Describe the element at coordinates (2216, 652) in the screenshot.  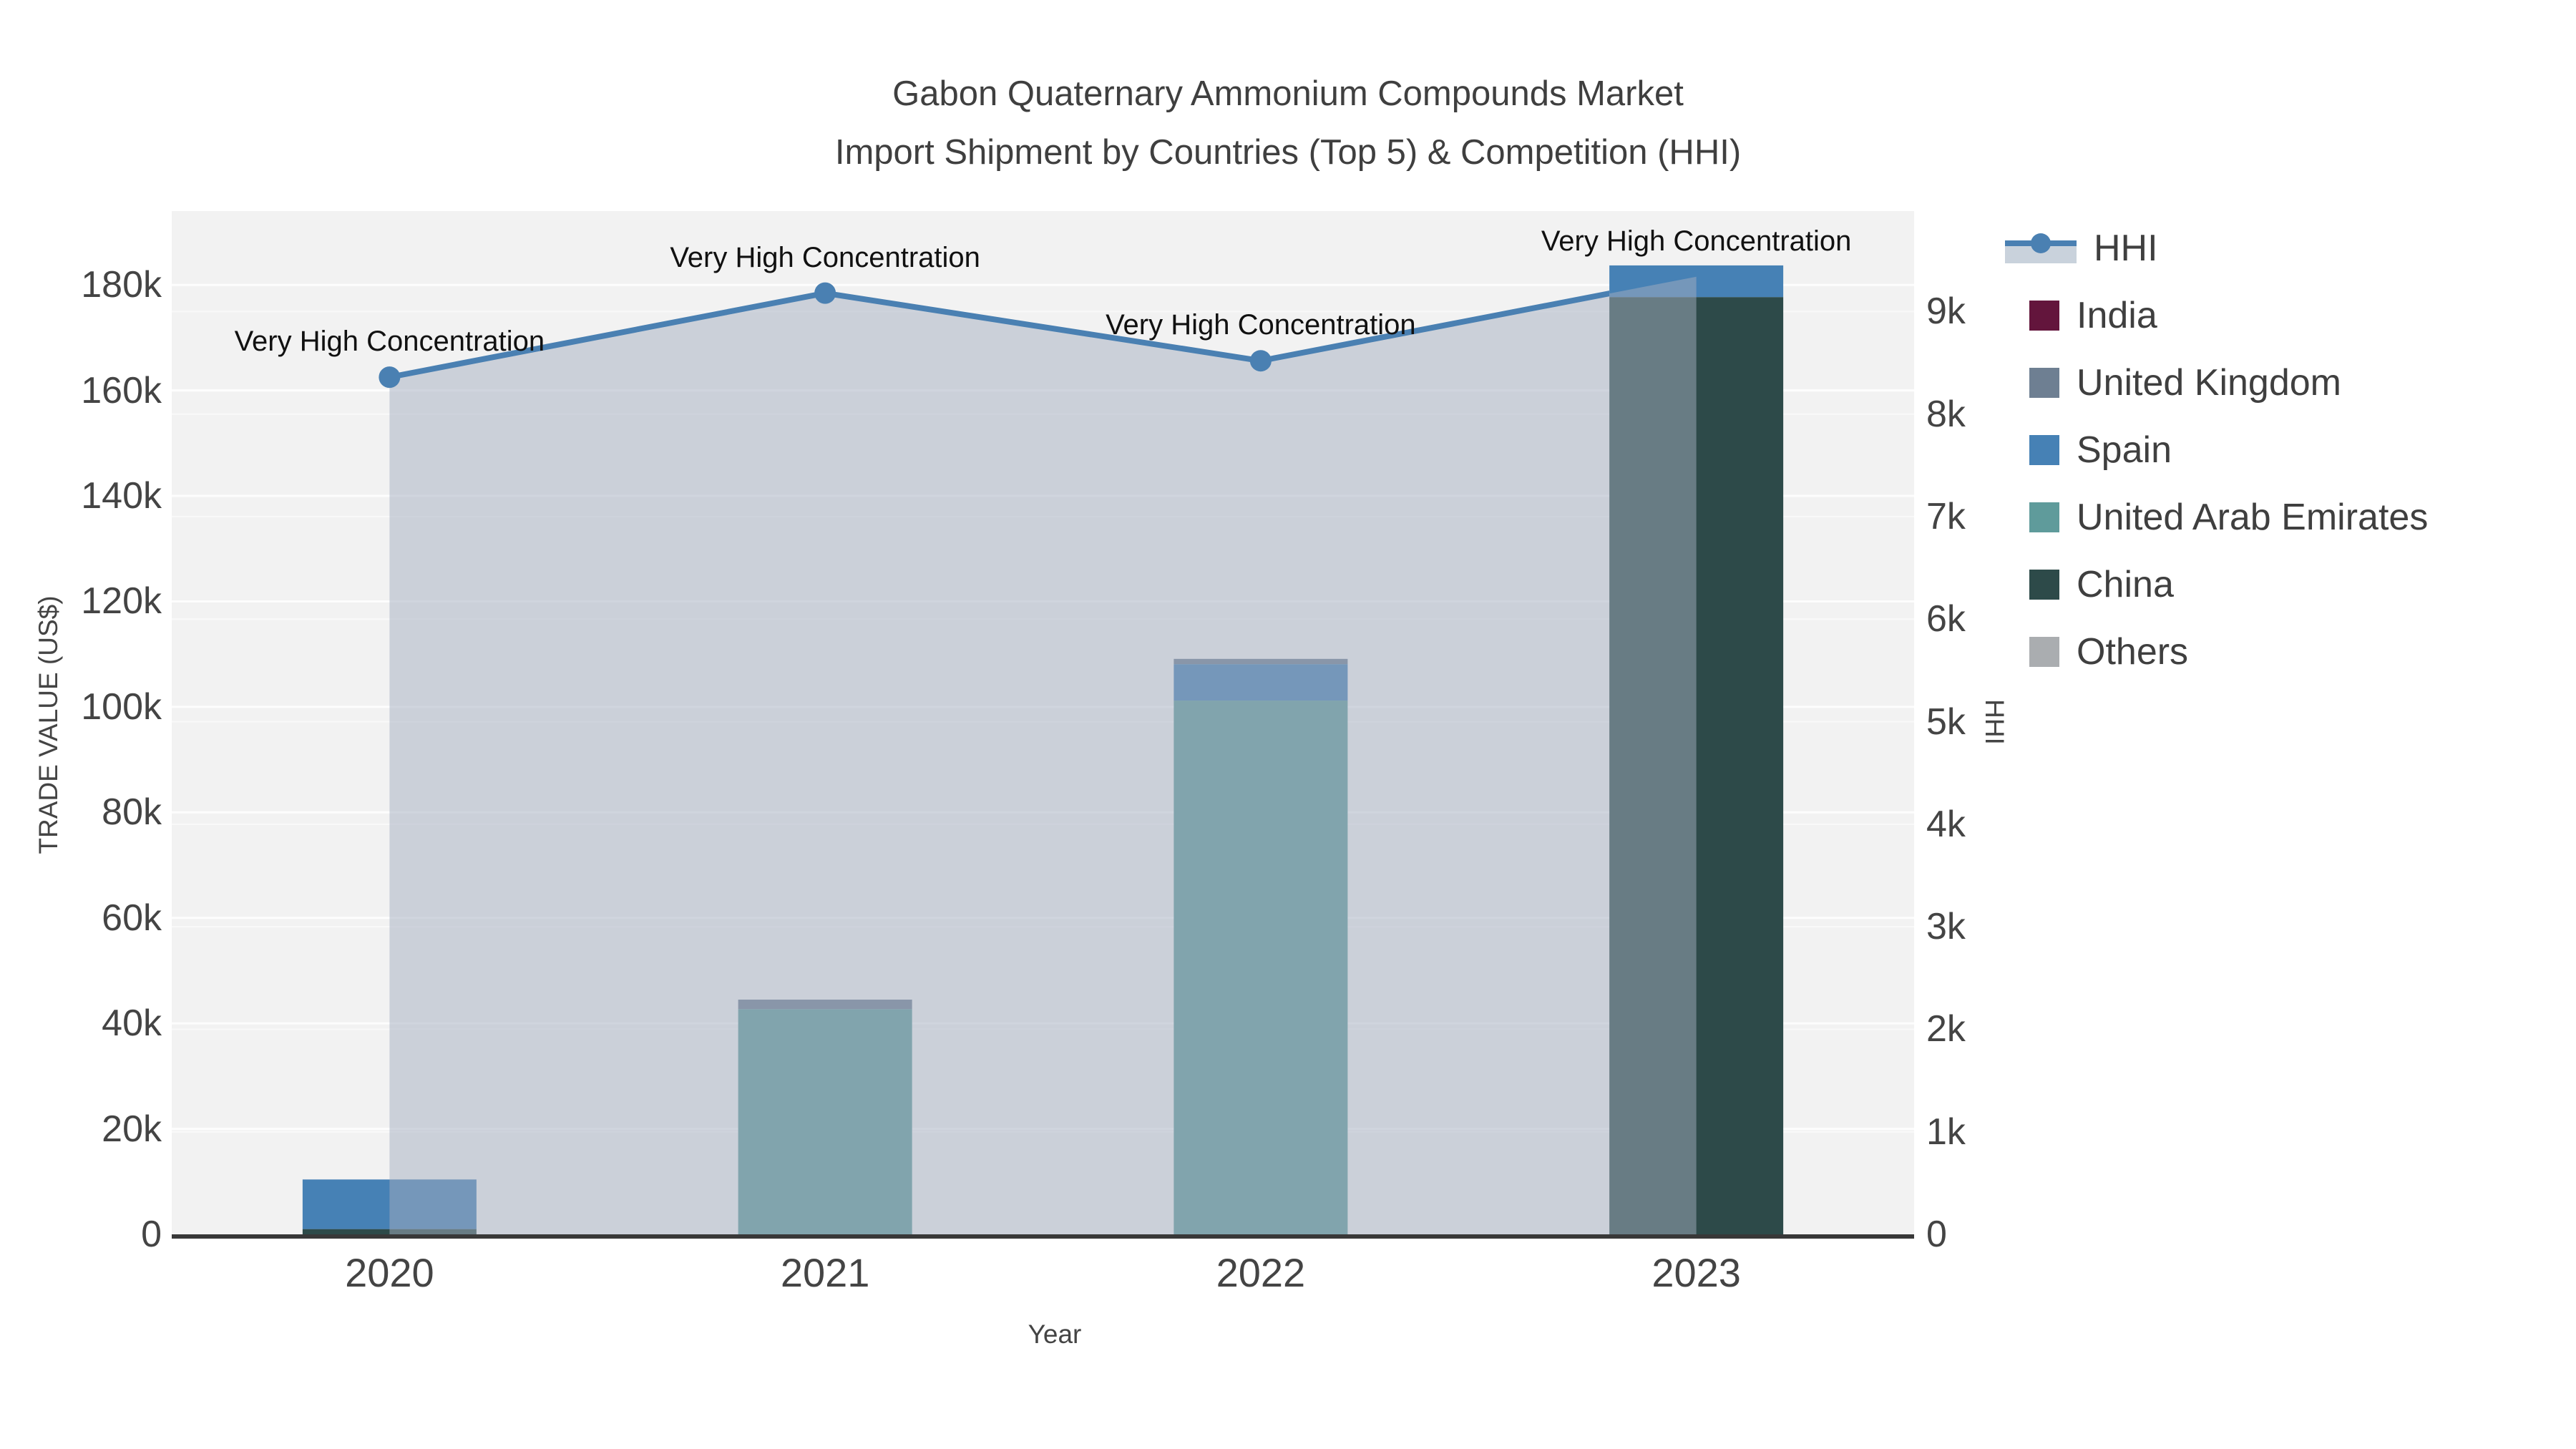
I see `legend-item-others: Others` at that location.